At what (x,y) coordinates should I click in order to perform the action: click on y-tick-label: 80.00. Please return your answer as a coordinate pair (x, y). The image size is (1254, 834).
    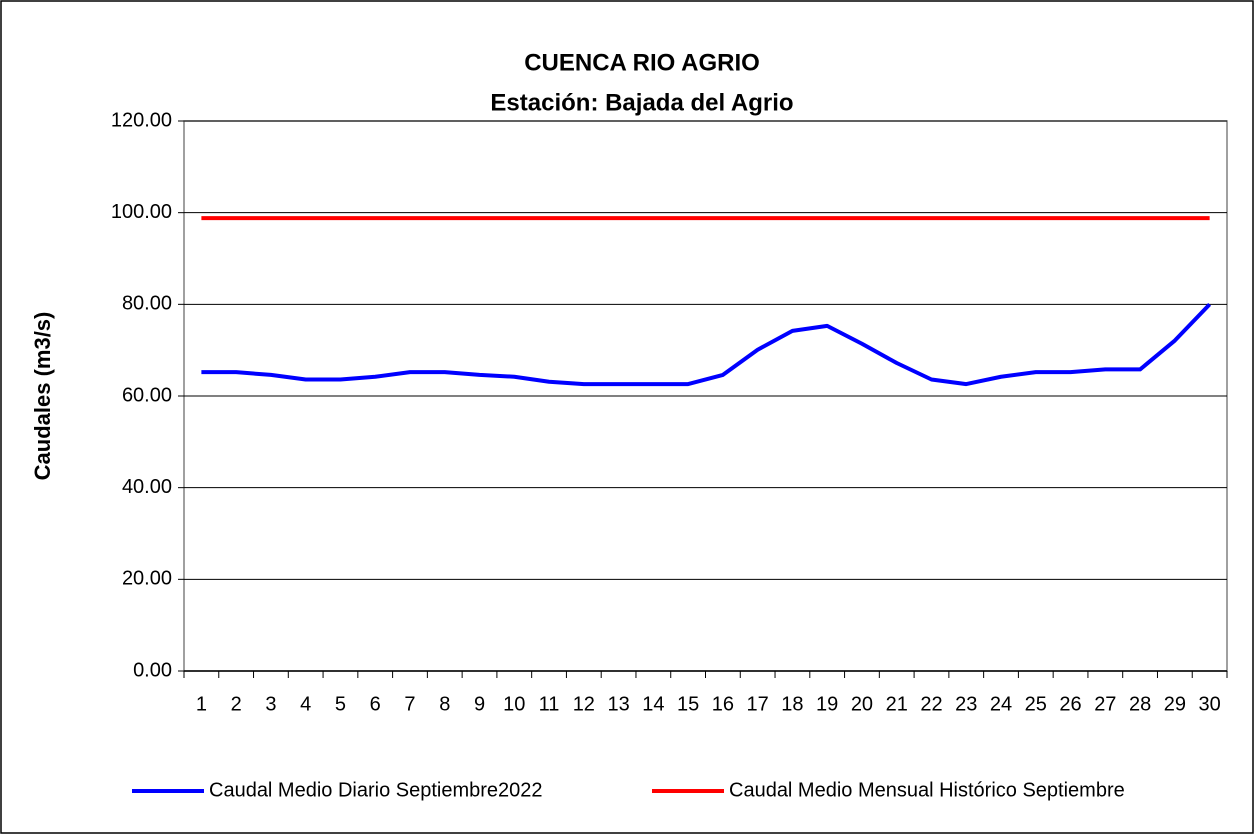
    Looking at the image, I should click on (147, 304).